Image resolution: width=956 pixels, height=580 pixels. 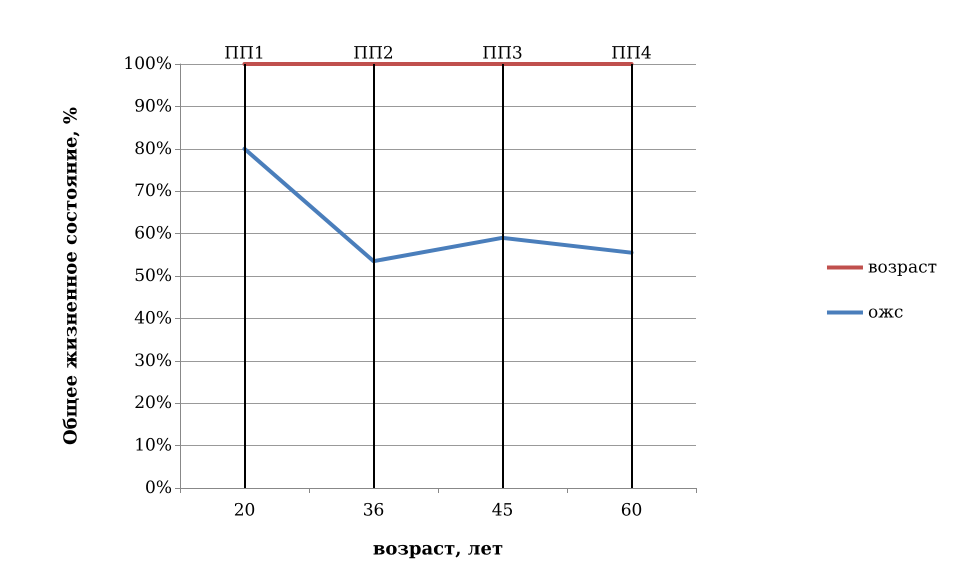 I want to click on y-tick-label: 50%, so click(x=153, y=276).